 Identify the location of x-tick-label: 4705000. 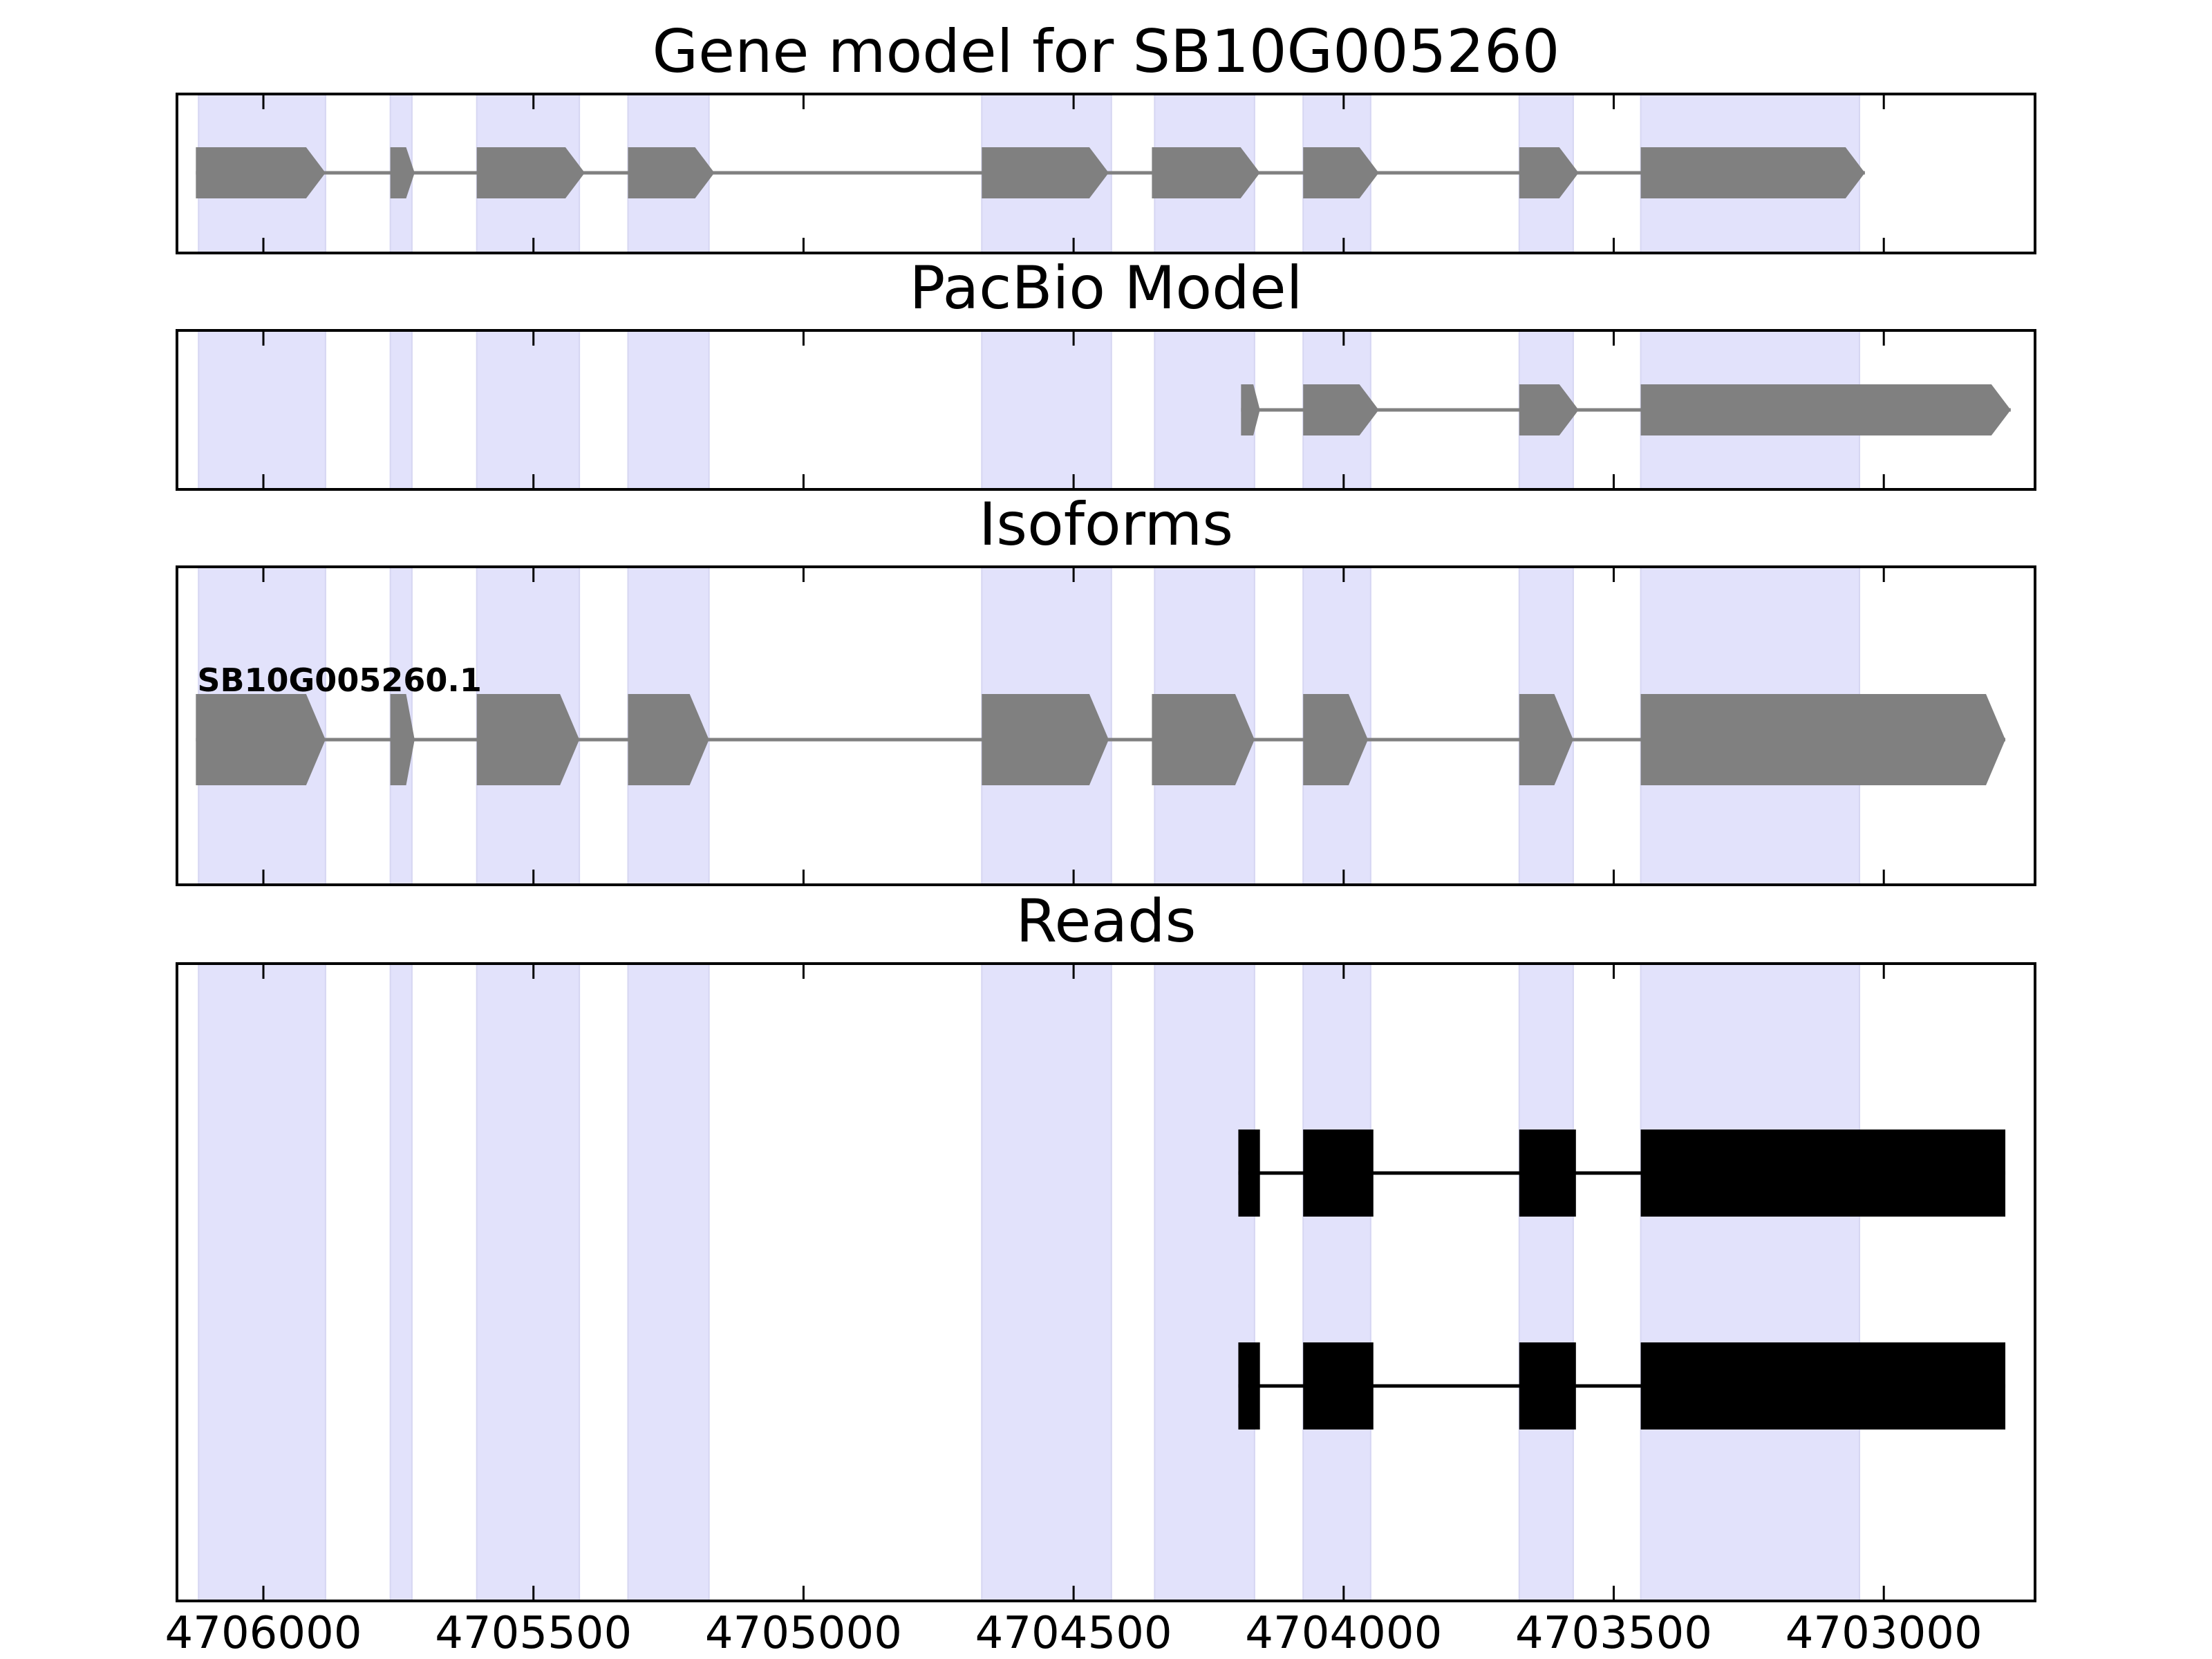
(803, 1633).